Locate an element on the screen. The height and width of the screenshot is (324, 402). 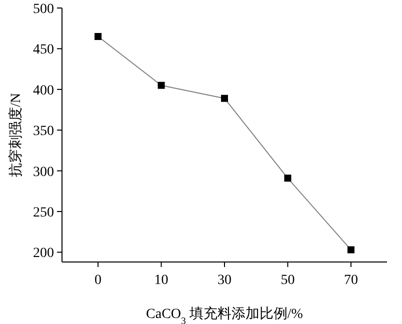
y-tick-label: 250 is located at coordinates (43, 213).